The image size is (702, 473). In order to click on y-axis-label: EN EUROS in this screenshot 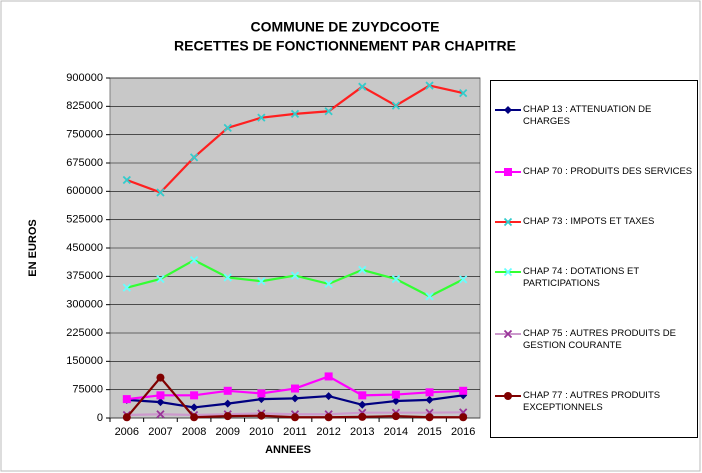, I will do `click(33, 247)`.